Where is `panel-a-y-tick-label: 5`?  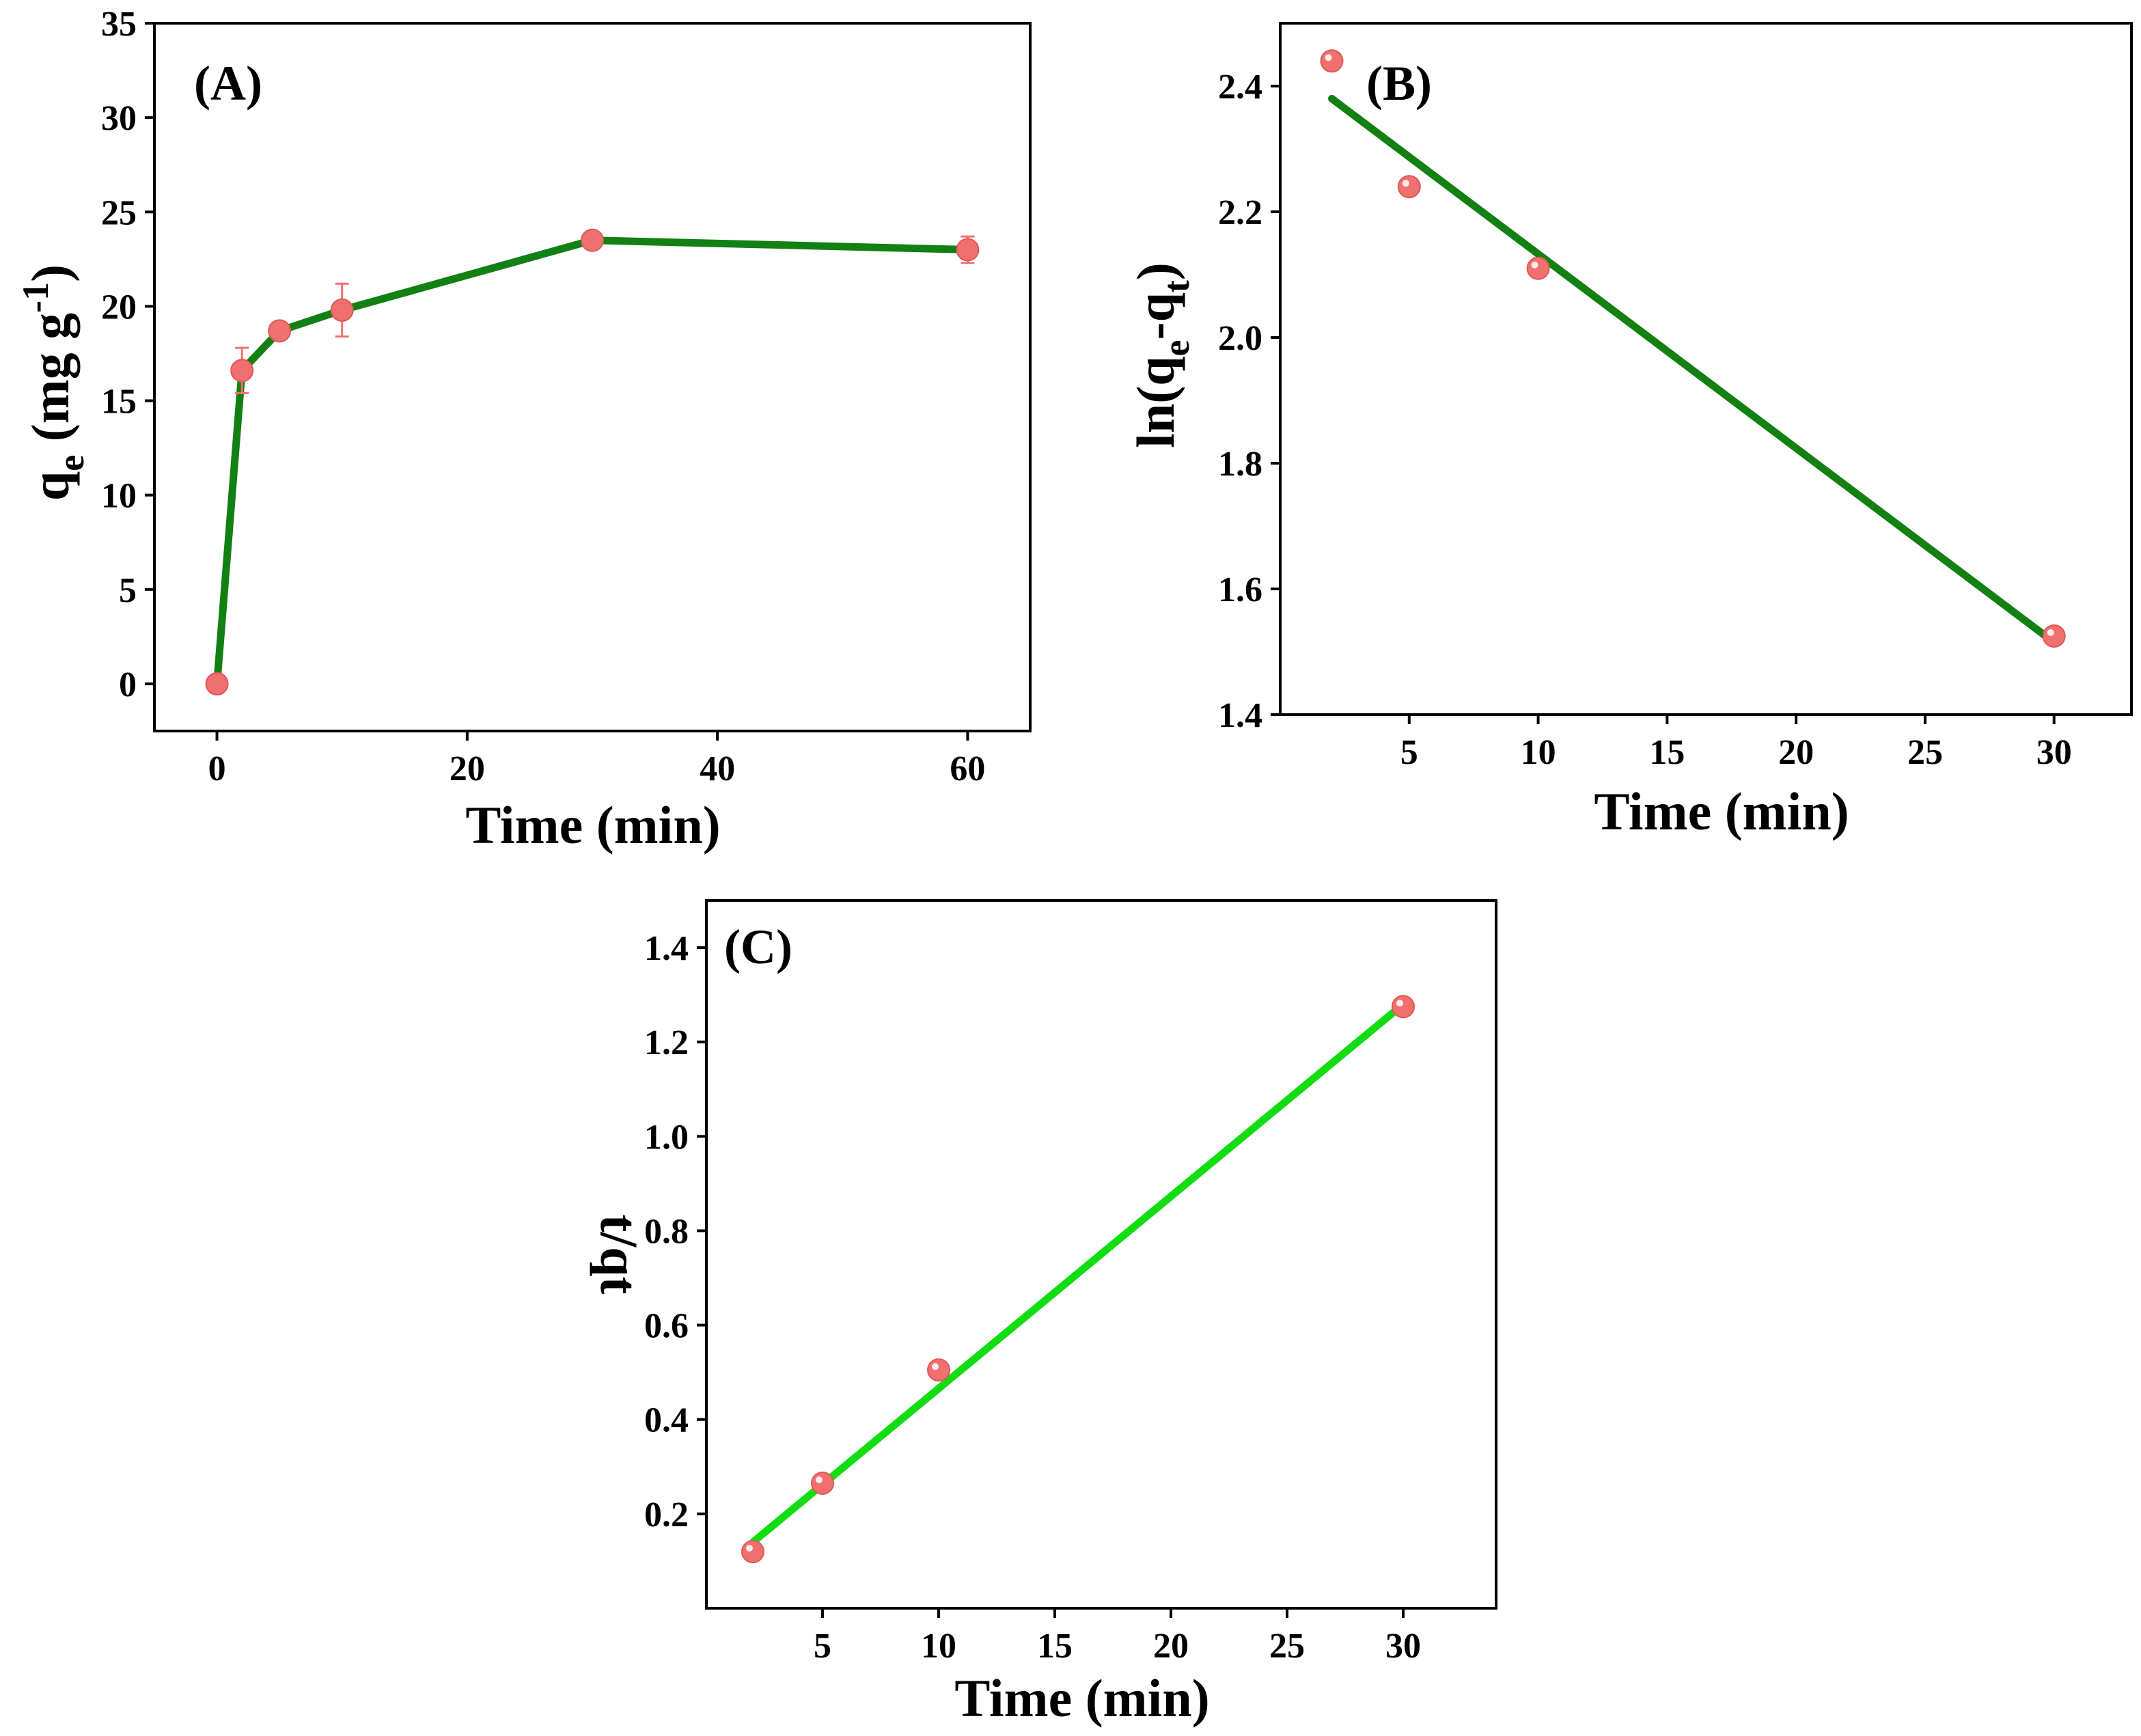 panel-a-y-tick-label: 5 is located at coordinates (128, 590).